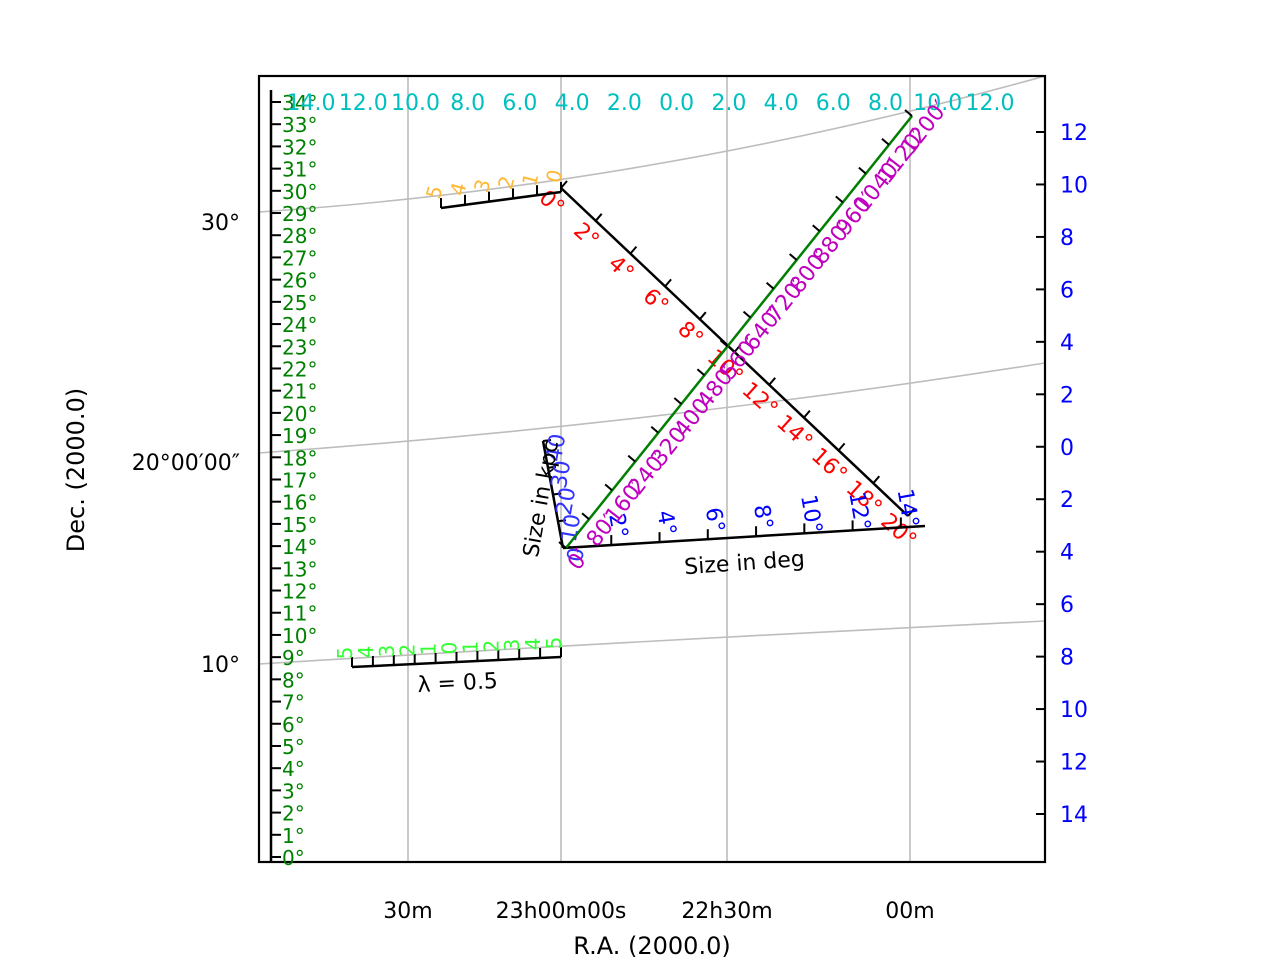 This screenshot has height=960, width=1280. I want to click on top-inset-label: 2.0, so click(624, 103).